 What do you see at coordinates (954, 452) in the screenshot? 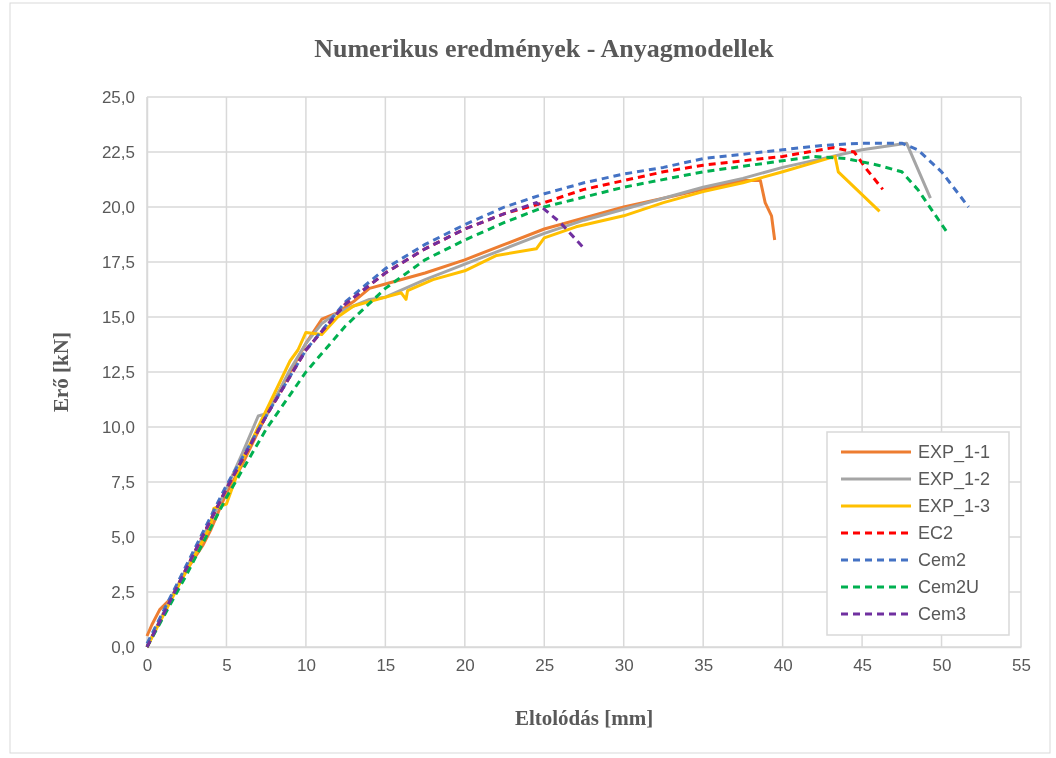
I see `legend-label: EXP_1-1` at bounding box center [954, 452].